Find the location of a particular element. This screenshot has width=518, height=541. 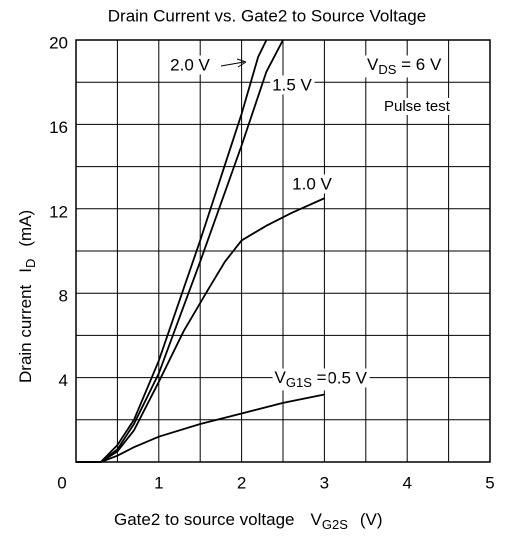

label-part: DS is located at coordinates (387, 69).